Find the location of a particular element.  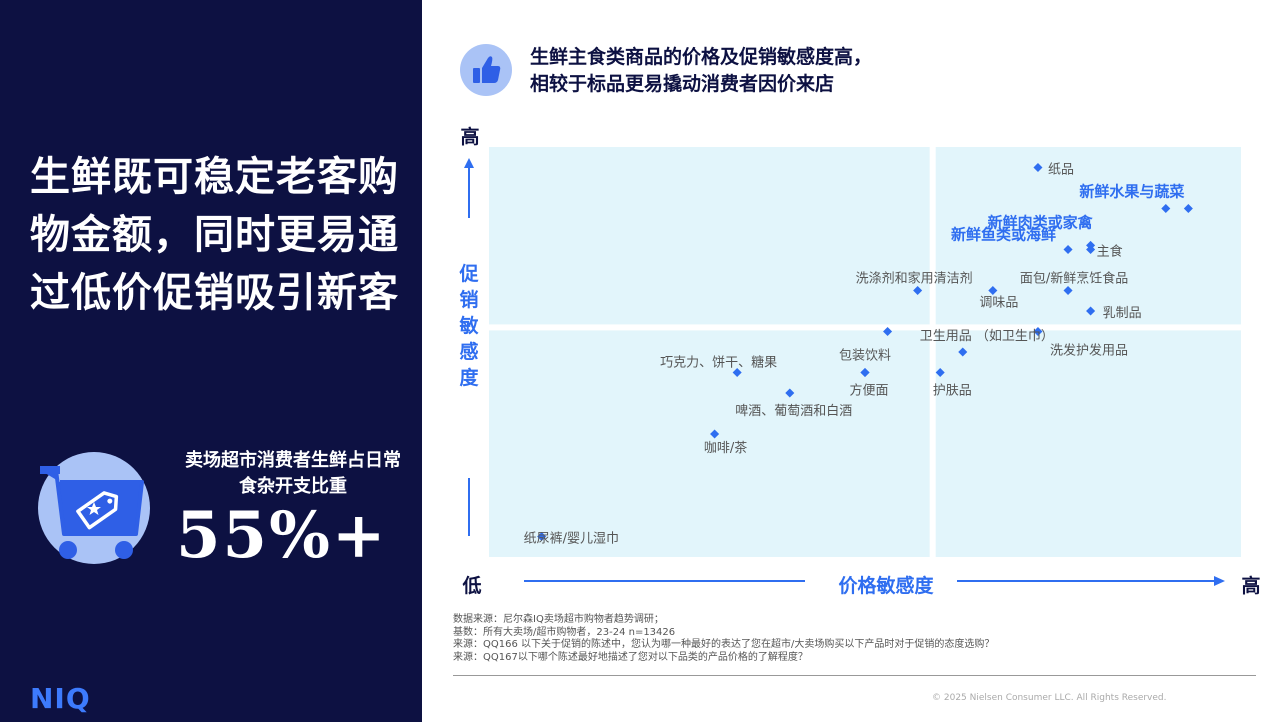

data-point-label: 主食 is located at coordinates (1110, 252).